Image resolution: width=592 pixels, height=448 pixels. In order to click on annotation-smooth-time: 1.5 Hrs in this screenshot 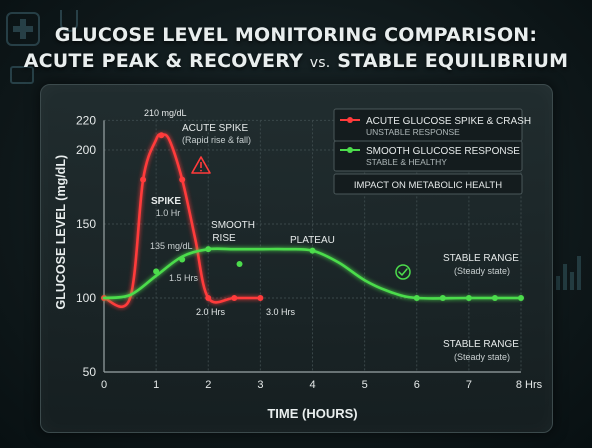, I will do `click(184, 278)`.